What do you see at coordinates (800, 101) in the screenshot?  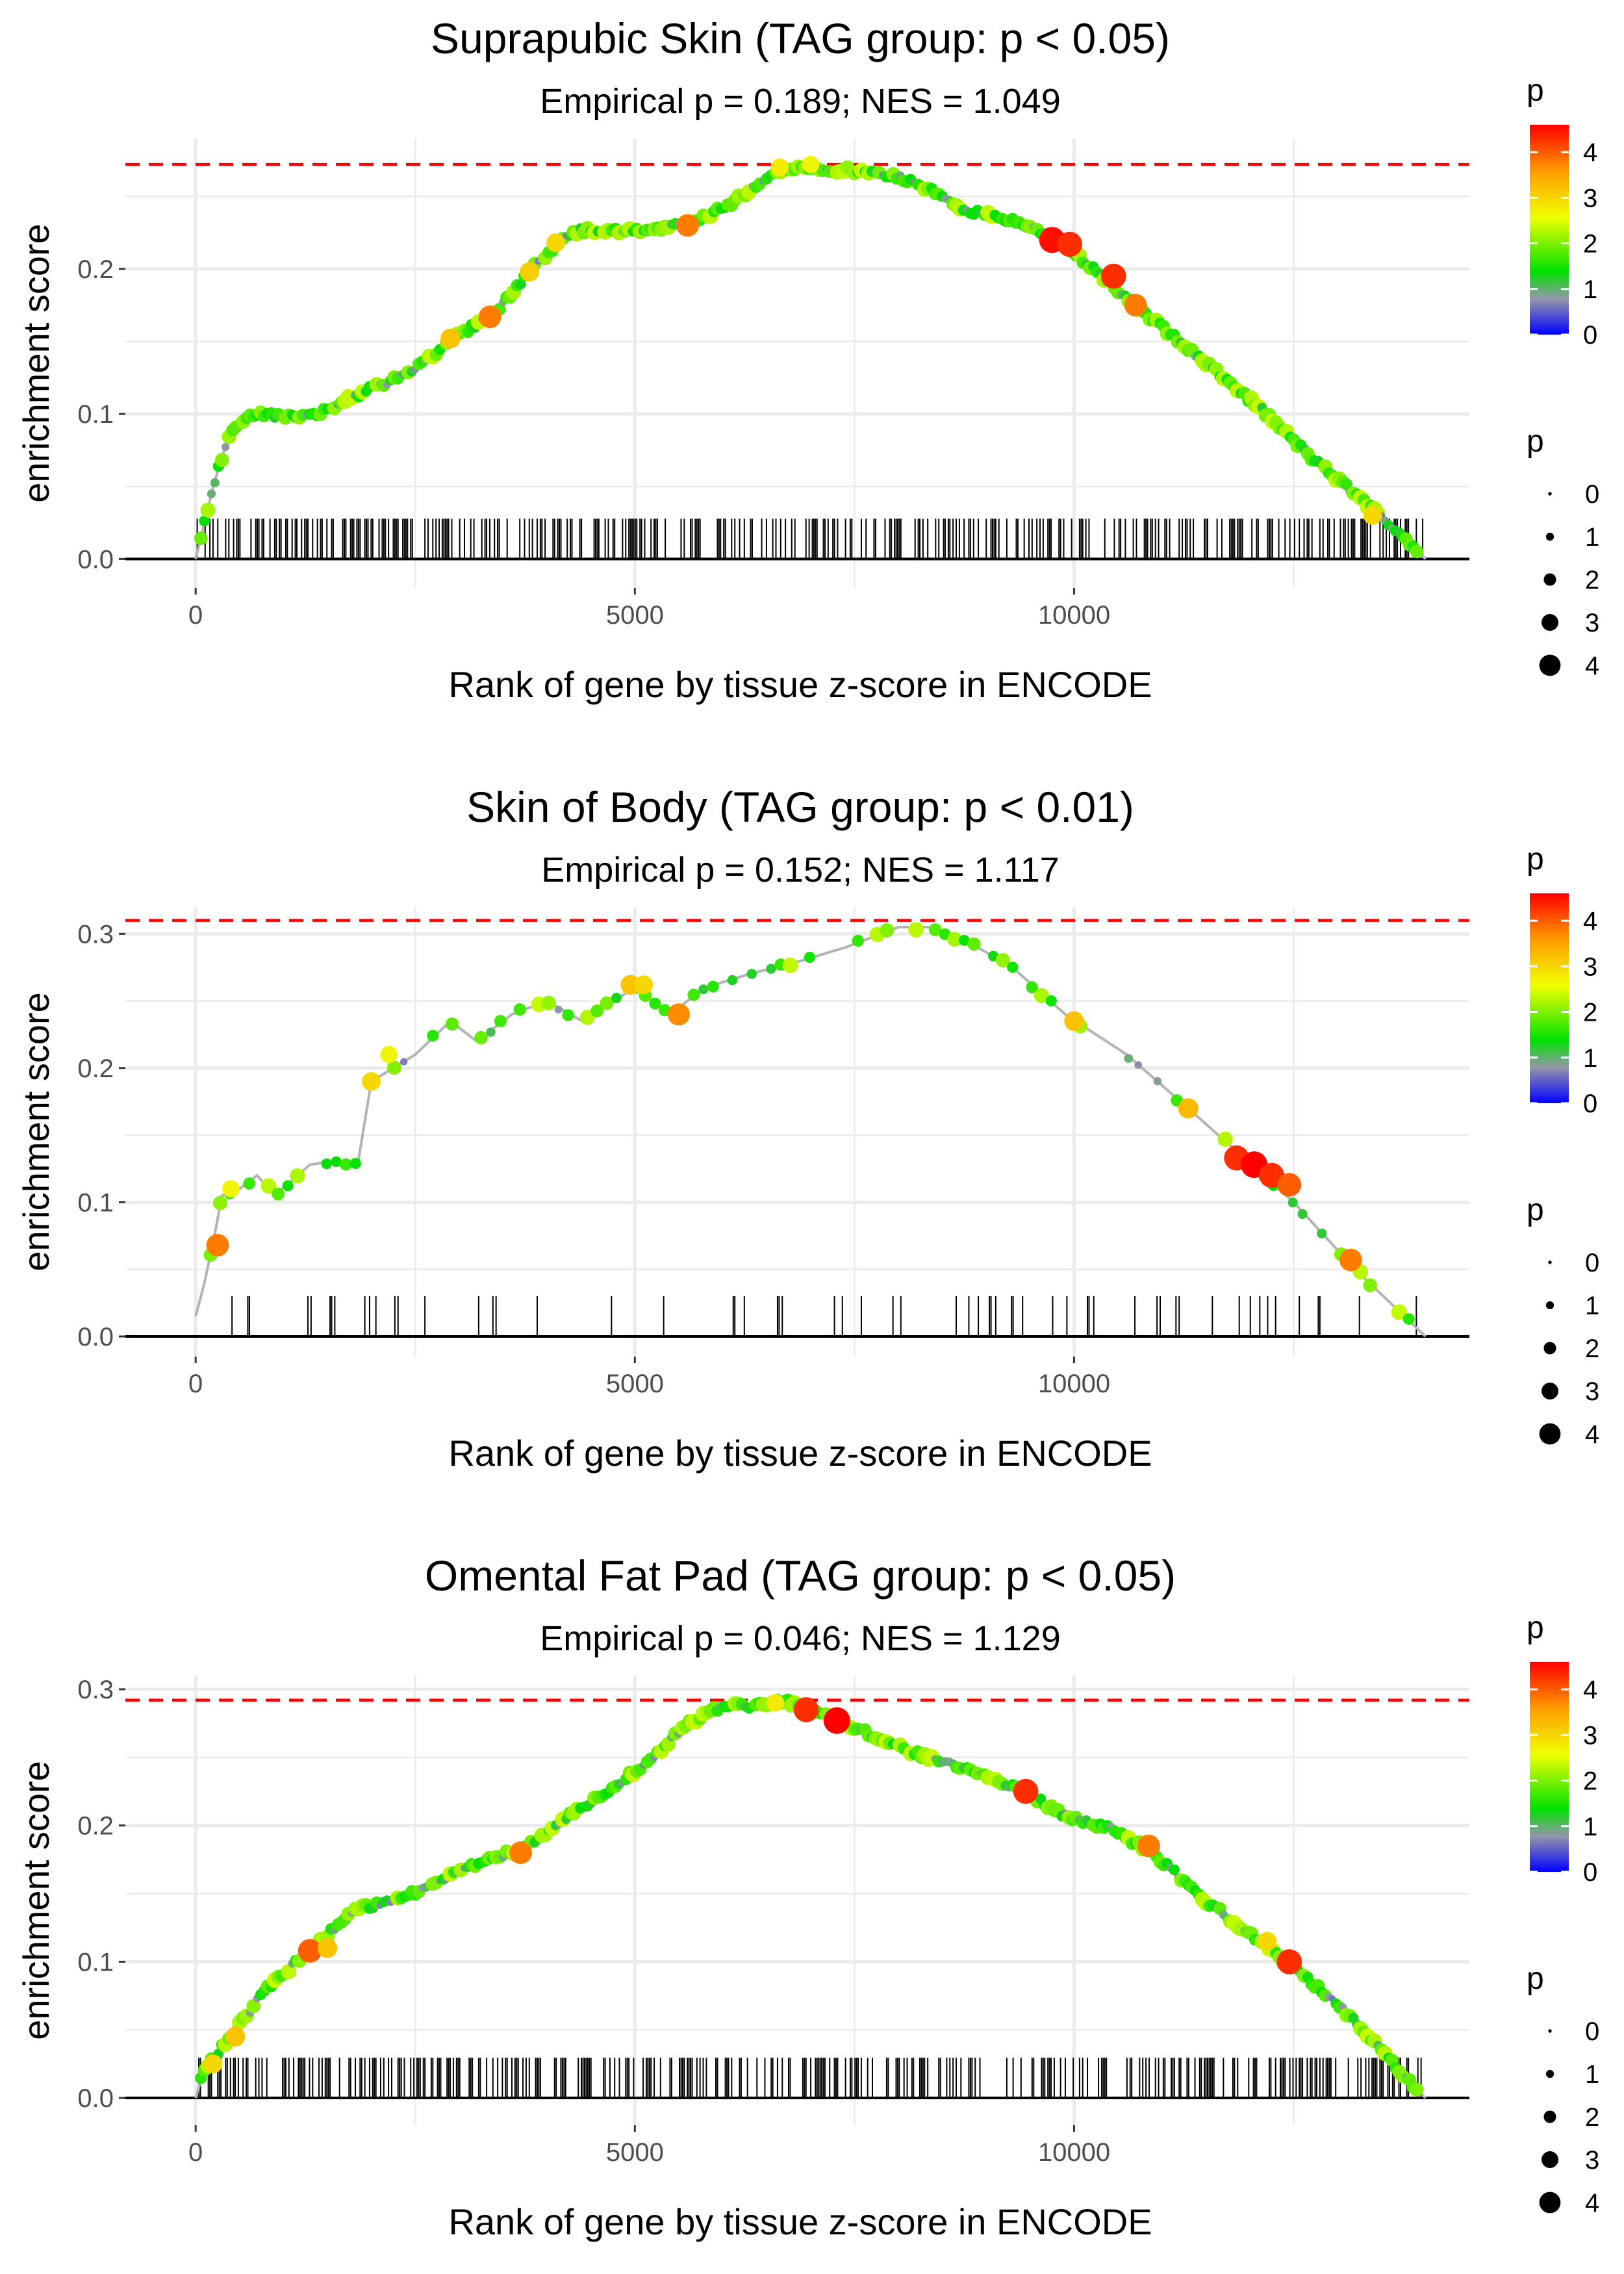 I see `chart-subtitle: Empirical p = 0.189; NES = 1.049` at bounding box center [800, 101].